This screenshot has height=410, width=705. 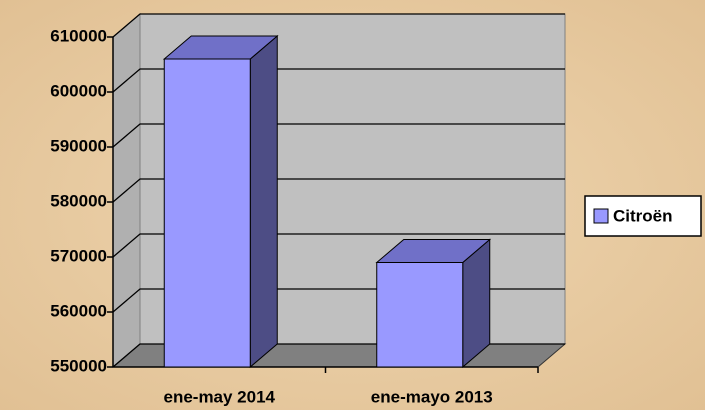 What do you see at coordinates (78, 200) in the screenshot?
I see `y-tick-label: 580000` at bounding box center [78, 200].